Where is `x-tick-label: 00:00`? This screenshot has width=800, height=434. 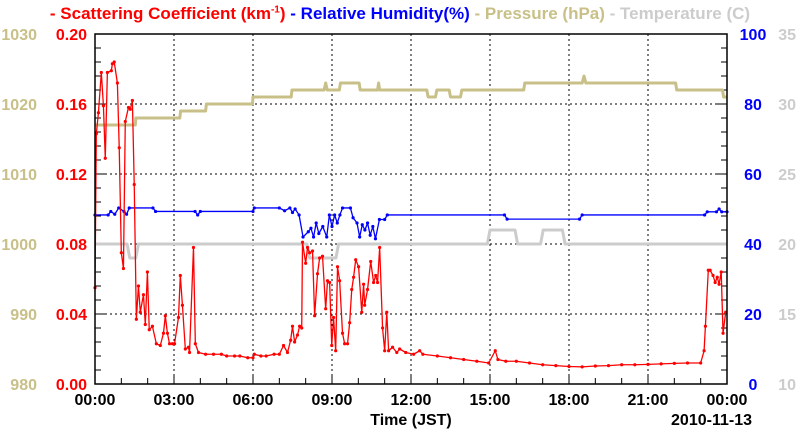 x-tick-label: 00:00 is located at coordinates (95, 400).